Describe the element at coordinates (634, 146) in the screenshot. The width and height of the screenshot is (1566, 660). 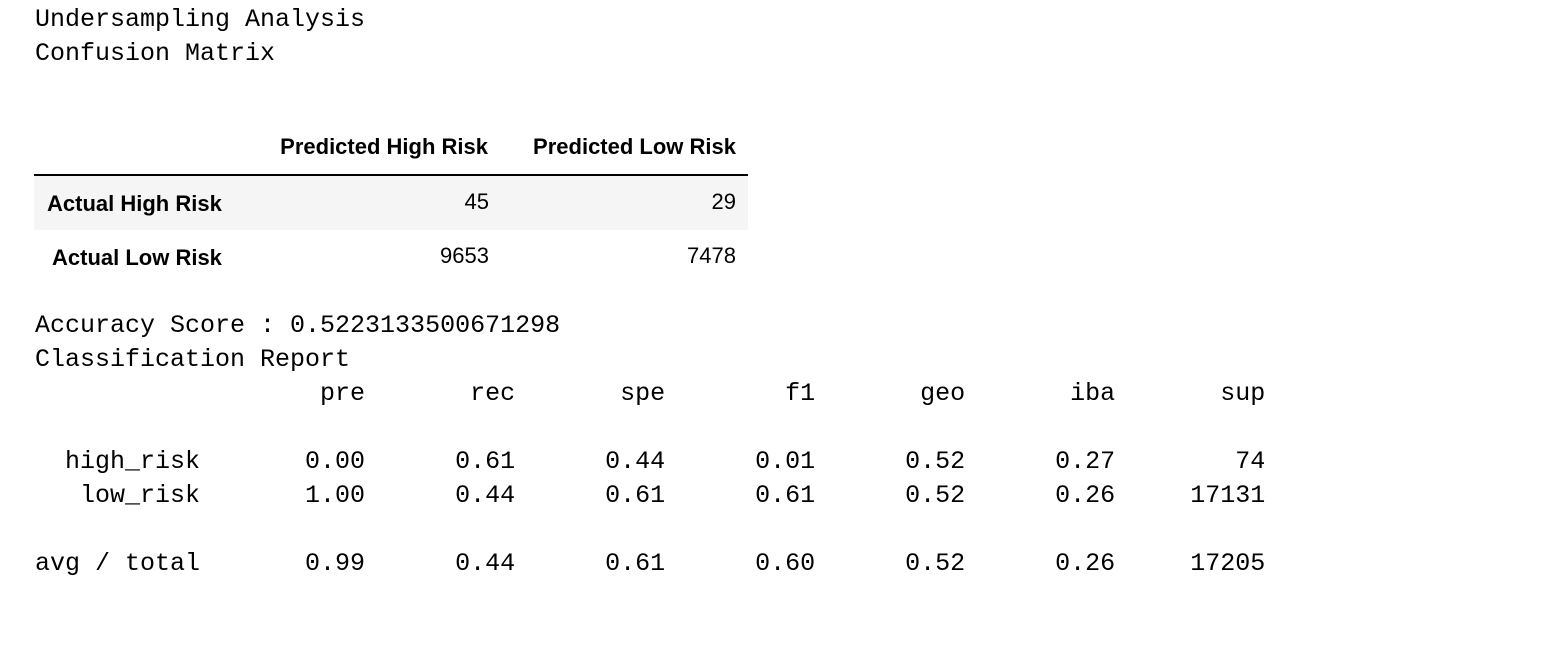
I see `column-header-predicted-low-risk: Predicted Low Risk` at that location.